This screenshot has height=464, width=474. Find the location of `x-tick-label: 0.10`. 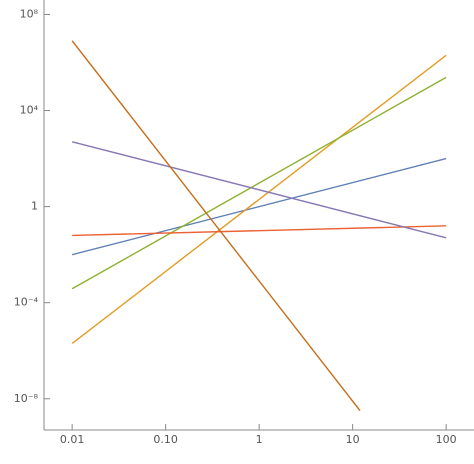

x-tick-label: 0.10 is located at coordinates (165, 439).